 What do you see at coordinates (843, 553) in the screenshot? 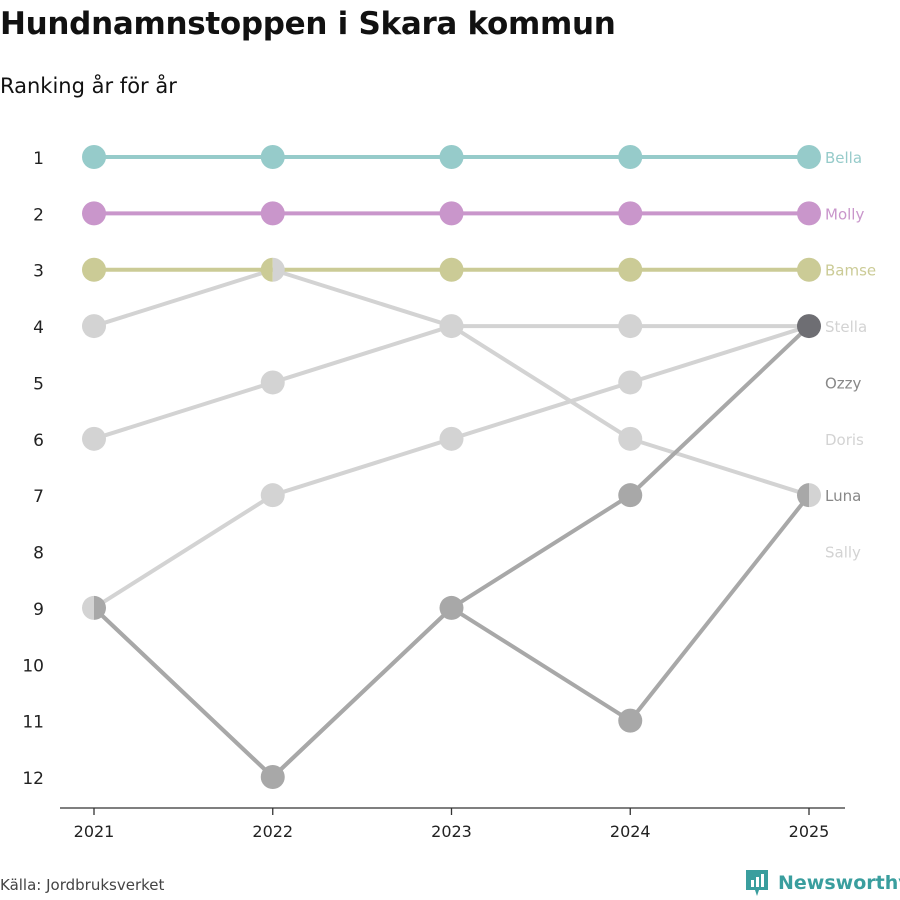
I see `series-label: Sally` at bounding box center [843, 553].